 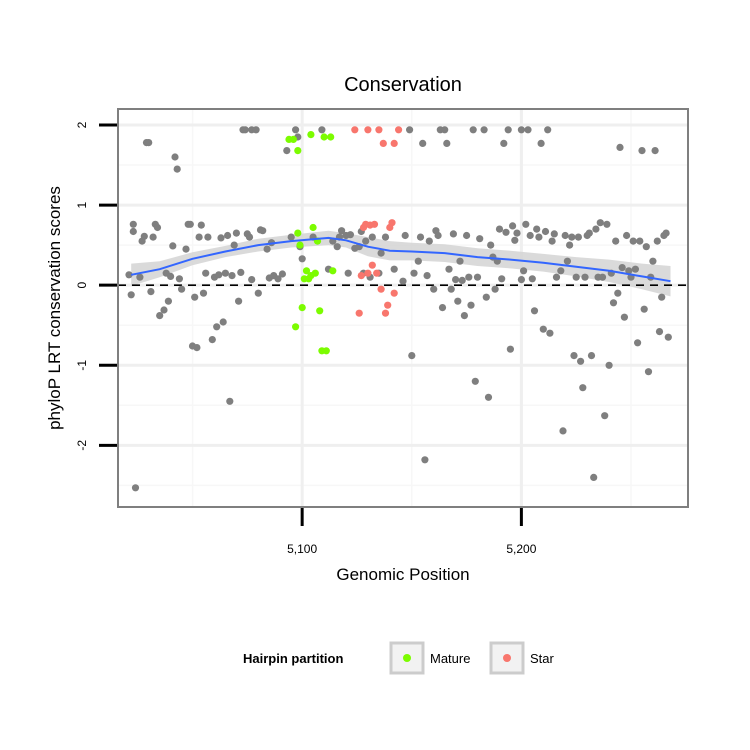 I want to click on x-tick-label: 5,100, so click(x=302, y=549).